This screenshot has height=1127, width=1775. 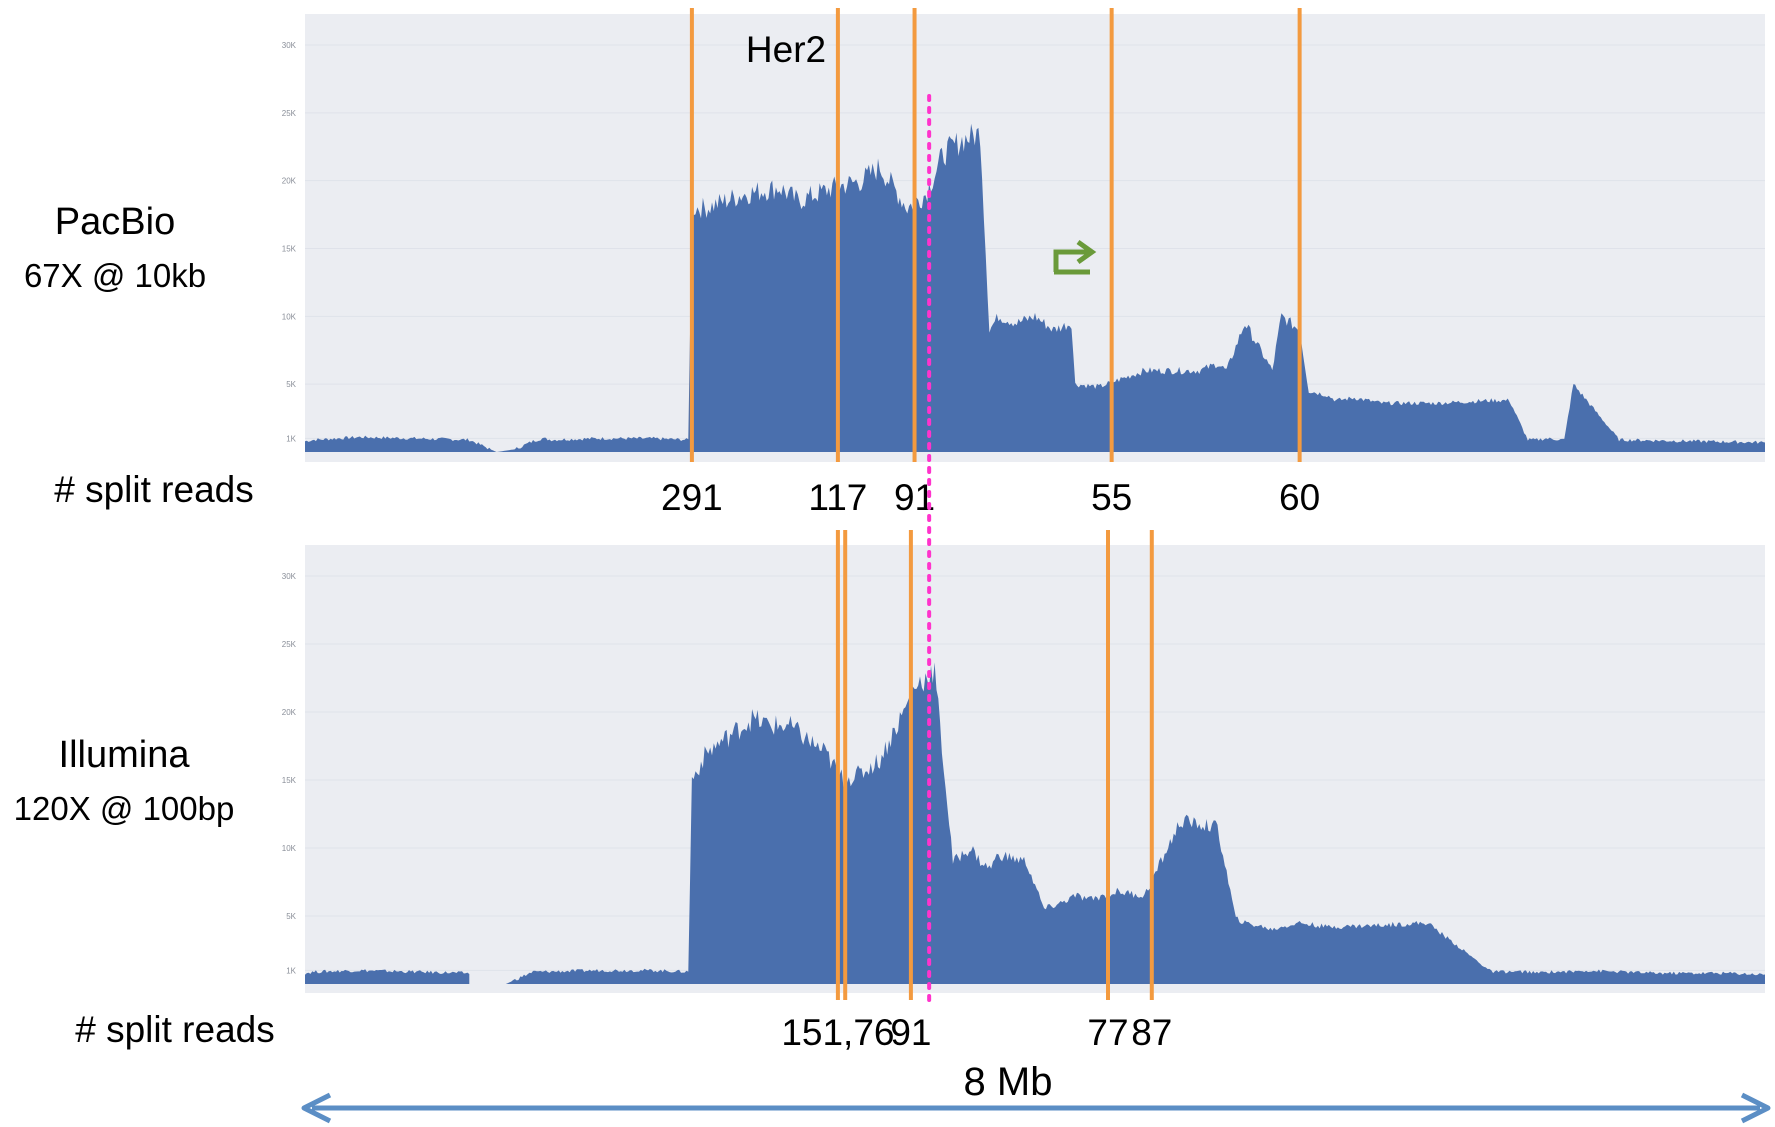 What do you see at coordinates (289, 848) in the screenshot?
I see `illumina-y-tick-label: 10K` at bounding box center [289, 848].